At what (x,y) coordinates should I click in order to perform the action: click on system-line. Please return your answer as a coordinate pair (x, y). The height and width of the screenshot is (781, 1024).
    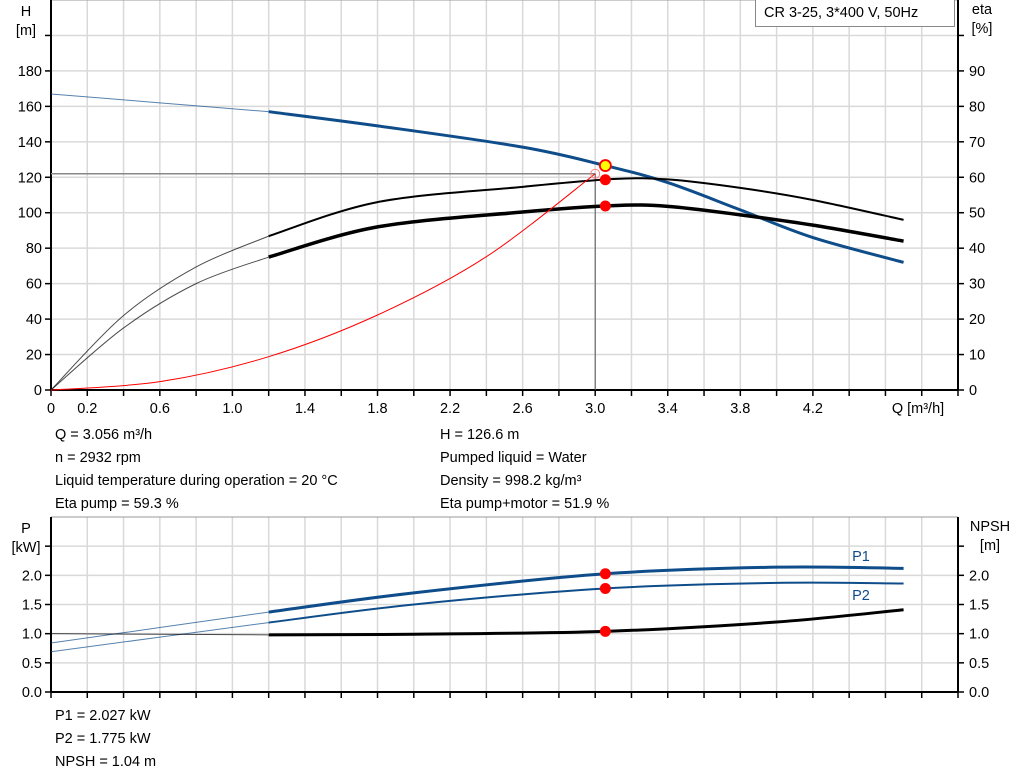
    Looking at the image, I should click on (323, 282).